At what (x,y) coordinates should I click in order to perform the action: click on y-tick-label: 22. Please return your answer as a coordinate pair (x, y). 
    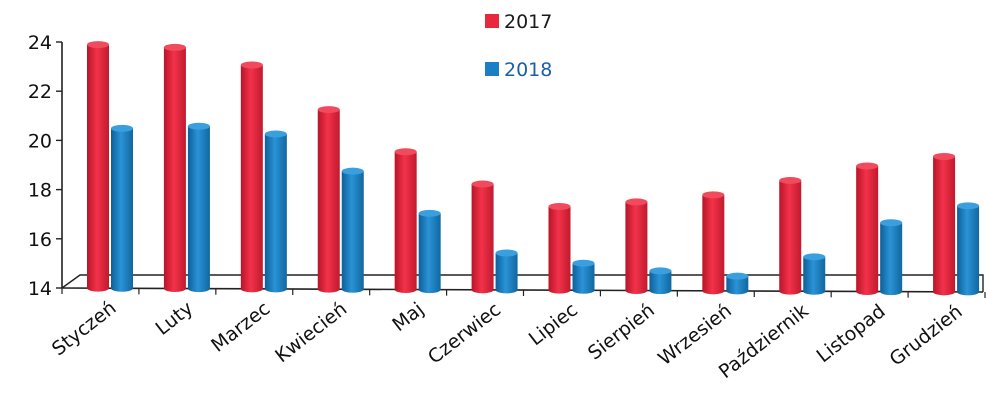
    Looking at the image, I should click on (40, 92).